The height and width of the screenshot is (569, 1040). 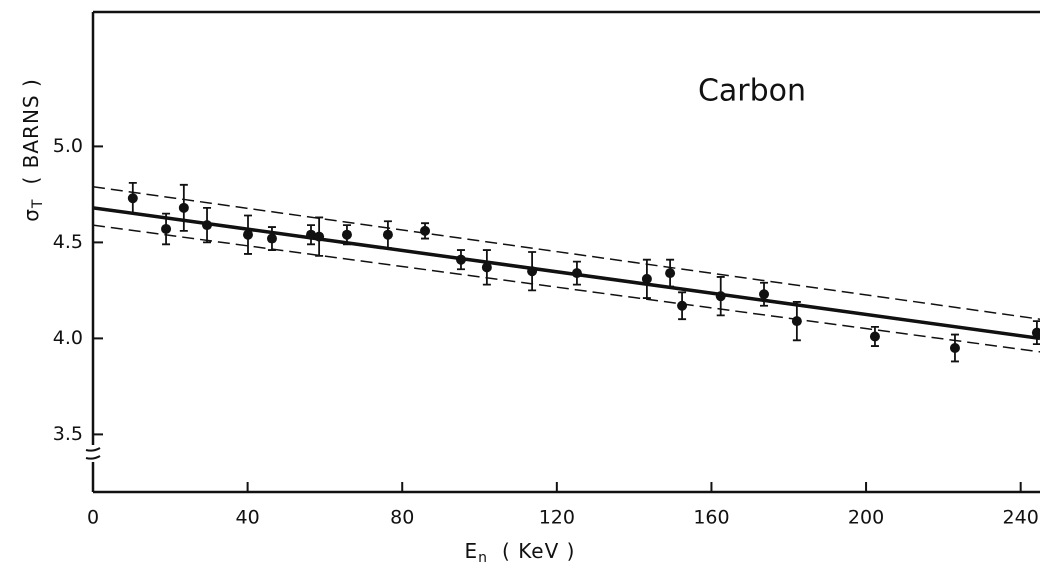 What do you see at coordinates (483, 558) in the screenshot?
I see `x-label-subscript: n` at bounding box center [483, 558].